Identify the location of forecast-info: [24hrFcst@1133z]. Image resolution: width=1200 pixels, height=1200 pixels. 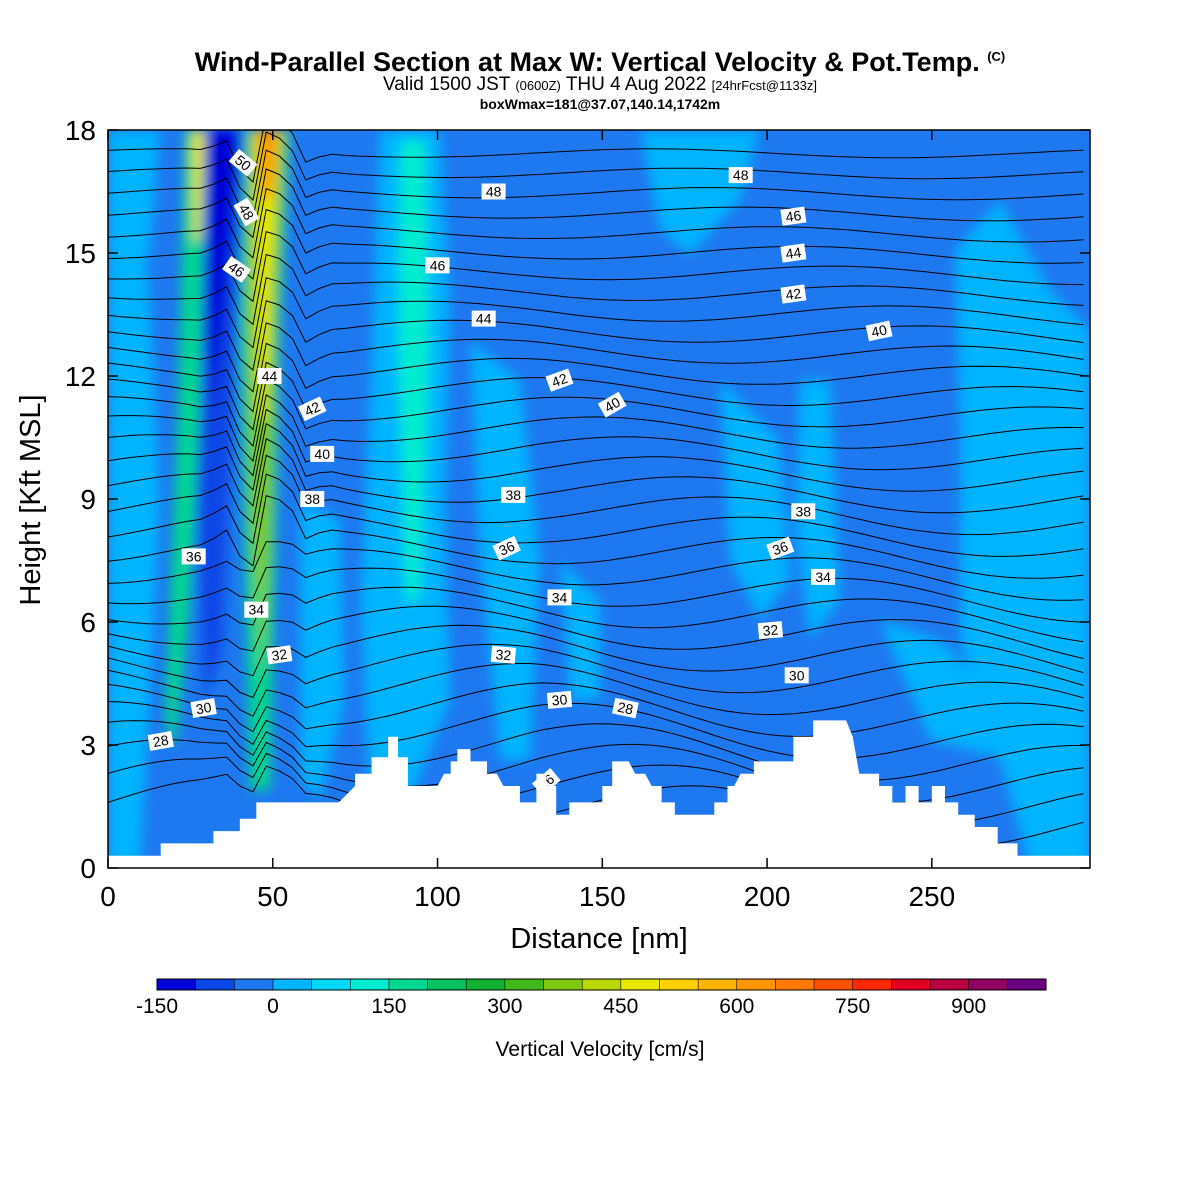
(764, 85).